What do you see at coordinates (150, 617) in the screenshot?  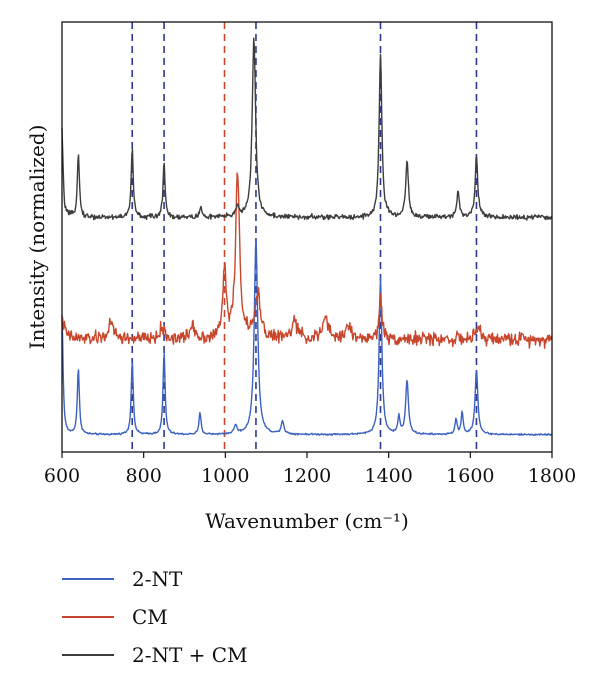 I see `legend-label: CM` at bounding box center [150, 617].